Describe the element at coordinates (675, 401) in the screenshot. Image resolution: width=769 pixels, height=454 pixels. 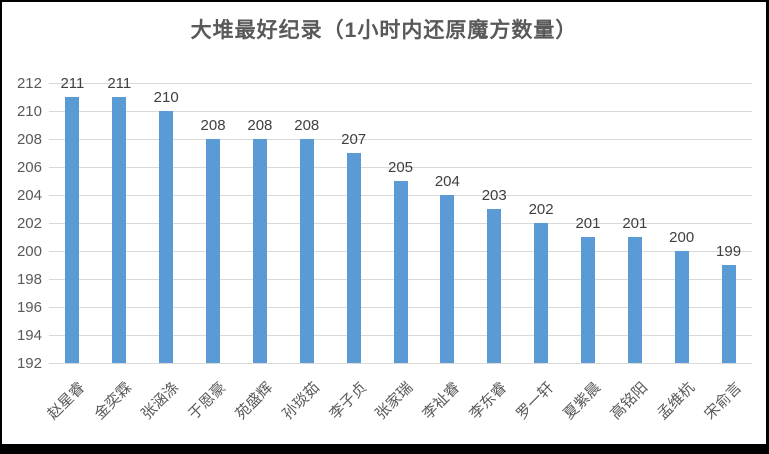
I see `x-axis-category-label: 孟维杭` at that location.